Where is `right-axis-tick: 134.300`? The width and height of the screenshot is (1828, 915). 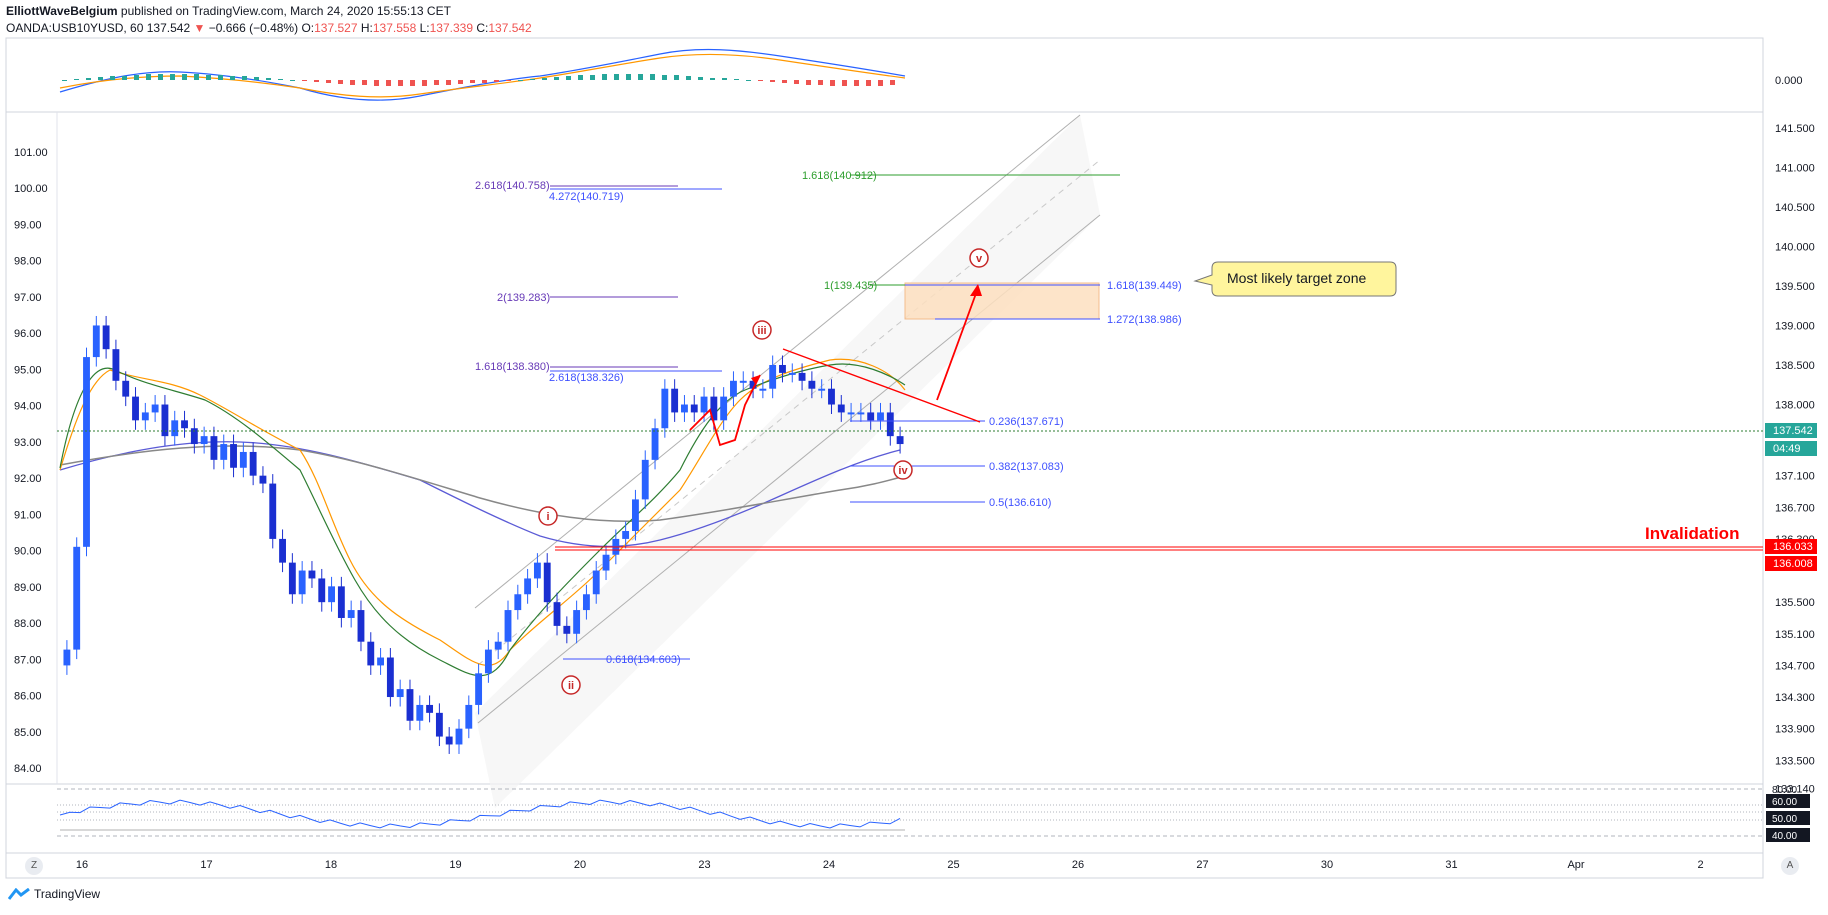
right-axis-tick: 134.300 is located at coordinates (1795, 698).